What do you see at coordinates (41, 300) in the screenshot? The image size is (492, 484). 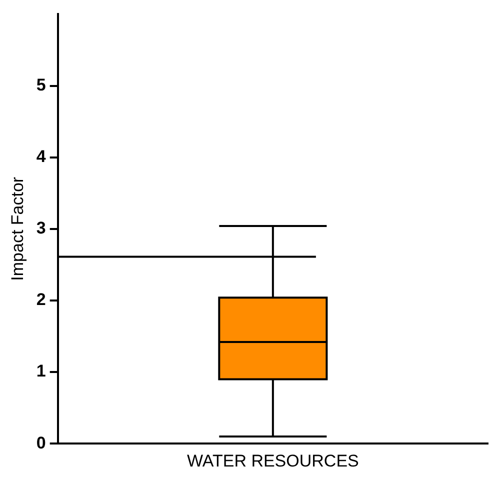 I see `y-tick-label: 2` at bounding box center [41, 300].